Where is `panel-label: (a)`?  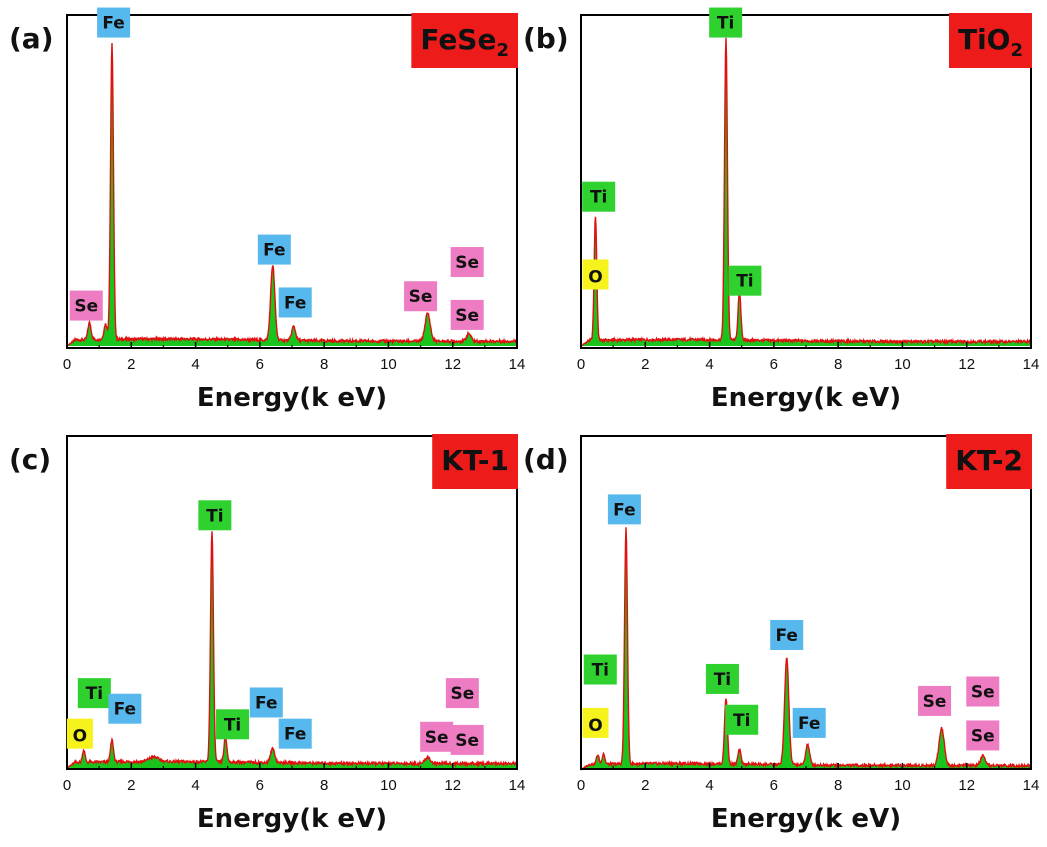 panel-label: (a) is located at coordinates (31, 38).